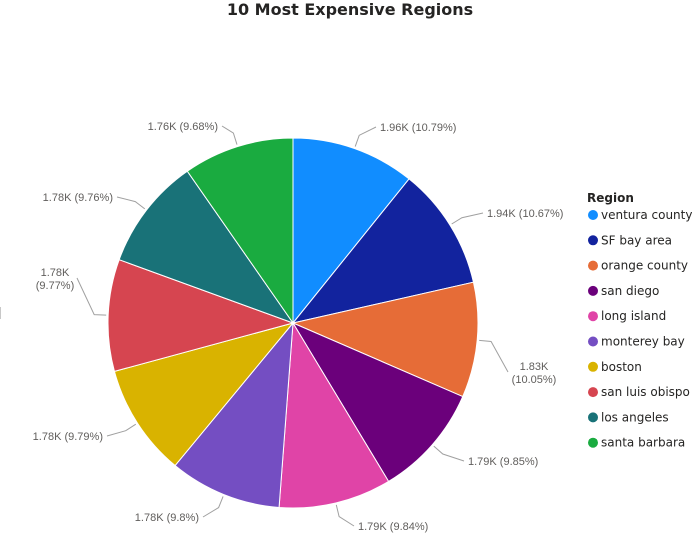 The height and width of the screenshot is (552, 692). What do you see at coordinates (503, 462) in the screenshot?
I see `data-label: 1.79K (9.85%)` at bounding box center [503, 462].